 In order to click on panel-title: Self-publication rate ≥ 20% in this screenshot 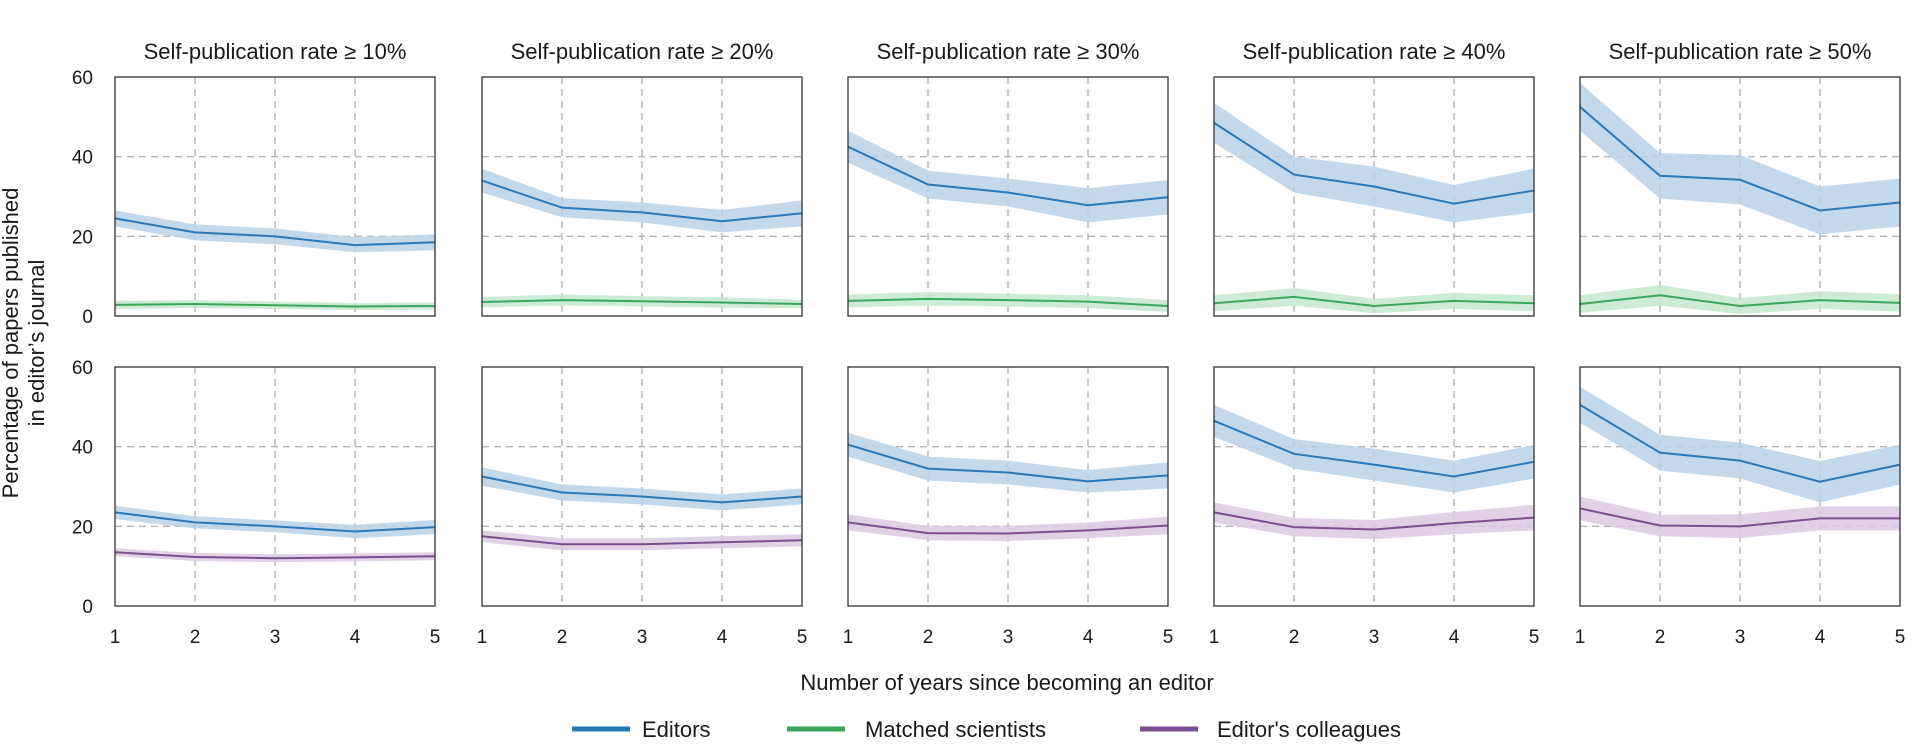, I will do `click(642, 51)`.